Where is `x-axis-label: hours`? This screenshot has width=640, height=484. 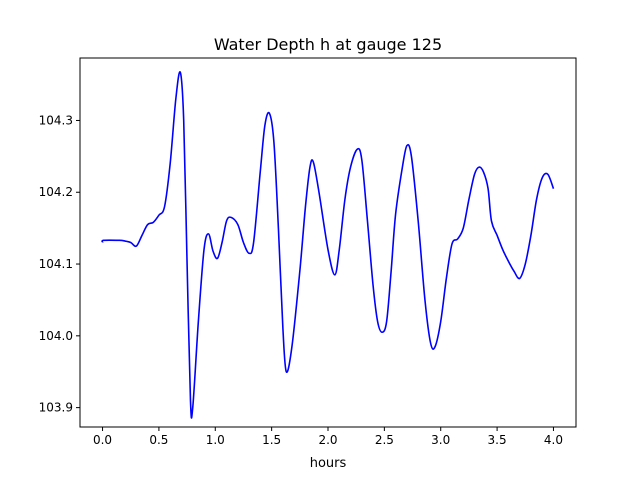 x-axis-label: hours is located at coordinates (328, 463).